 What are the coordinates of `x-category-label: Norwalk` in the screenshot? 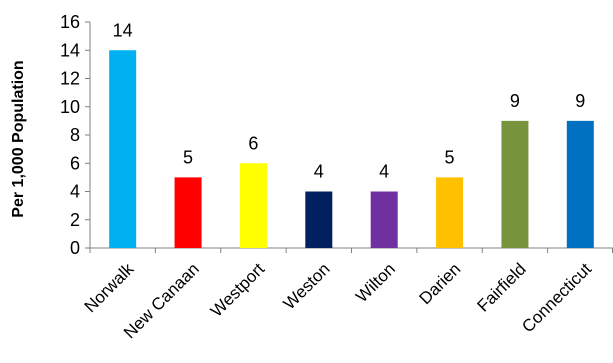 It's located at (109, 287).